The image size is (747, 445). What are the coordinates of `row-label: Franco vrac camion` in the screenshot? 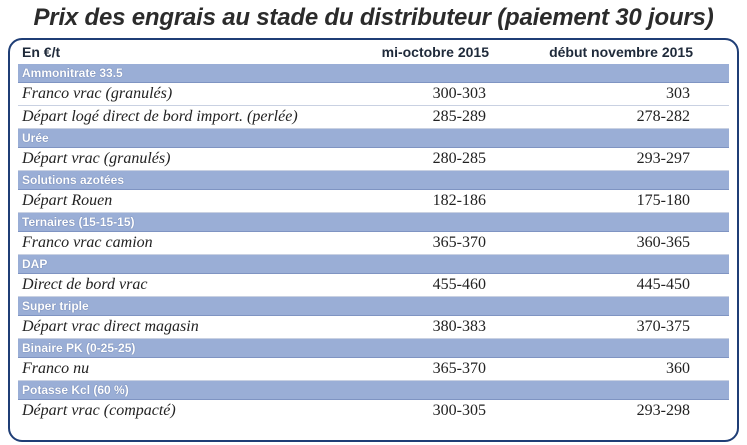 It's located at (87, 242).